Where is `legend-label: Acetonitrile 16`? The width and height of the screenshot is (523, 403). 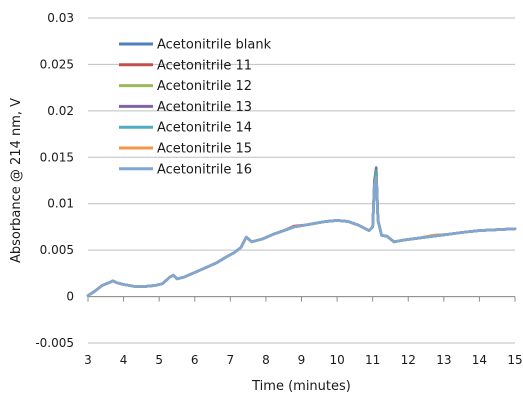
legend-label: Acetonitrile 16 is located at coordinates (204, 169).